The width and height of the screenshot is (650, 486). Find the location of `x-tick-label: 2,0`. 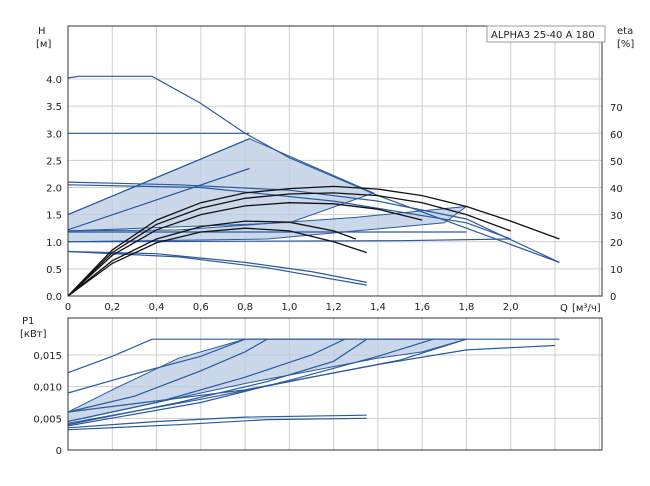

x-tick-label: 2,0 is located at coordinates (511, 307).